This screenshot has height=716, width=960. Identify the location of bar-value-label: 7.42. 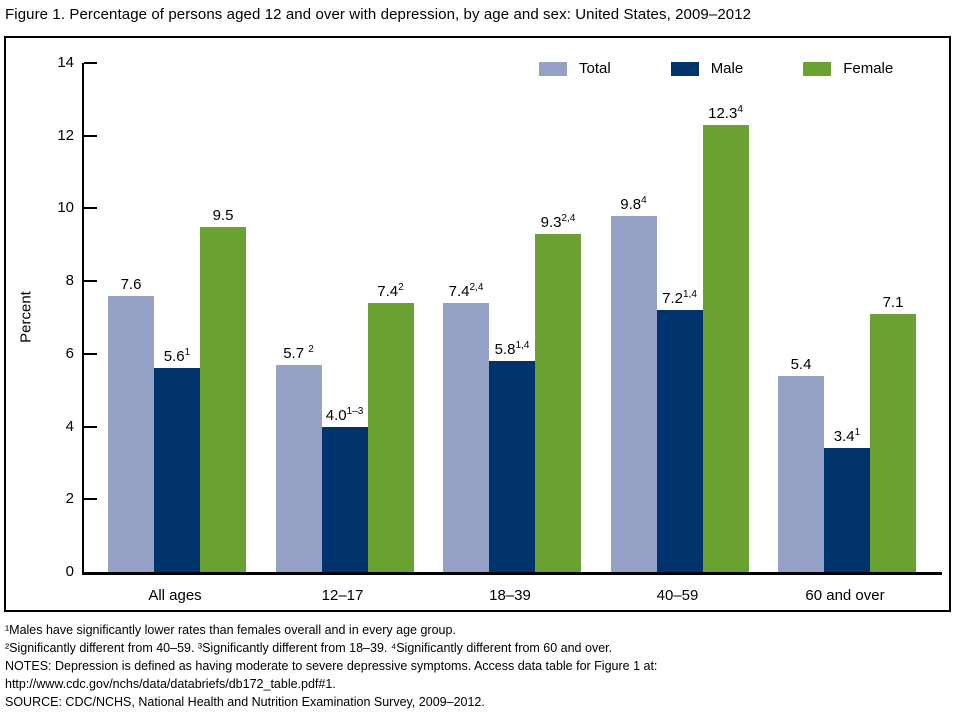
(390, 290).